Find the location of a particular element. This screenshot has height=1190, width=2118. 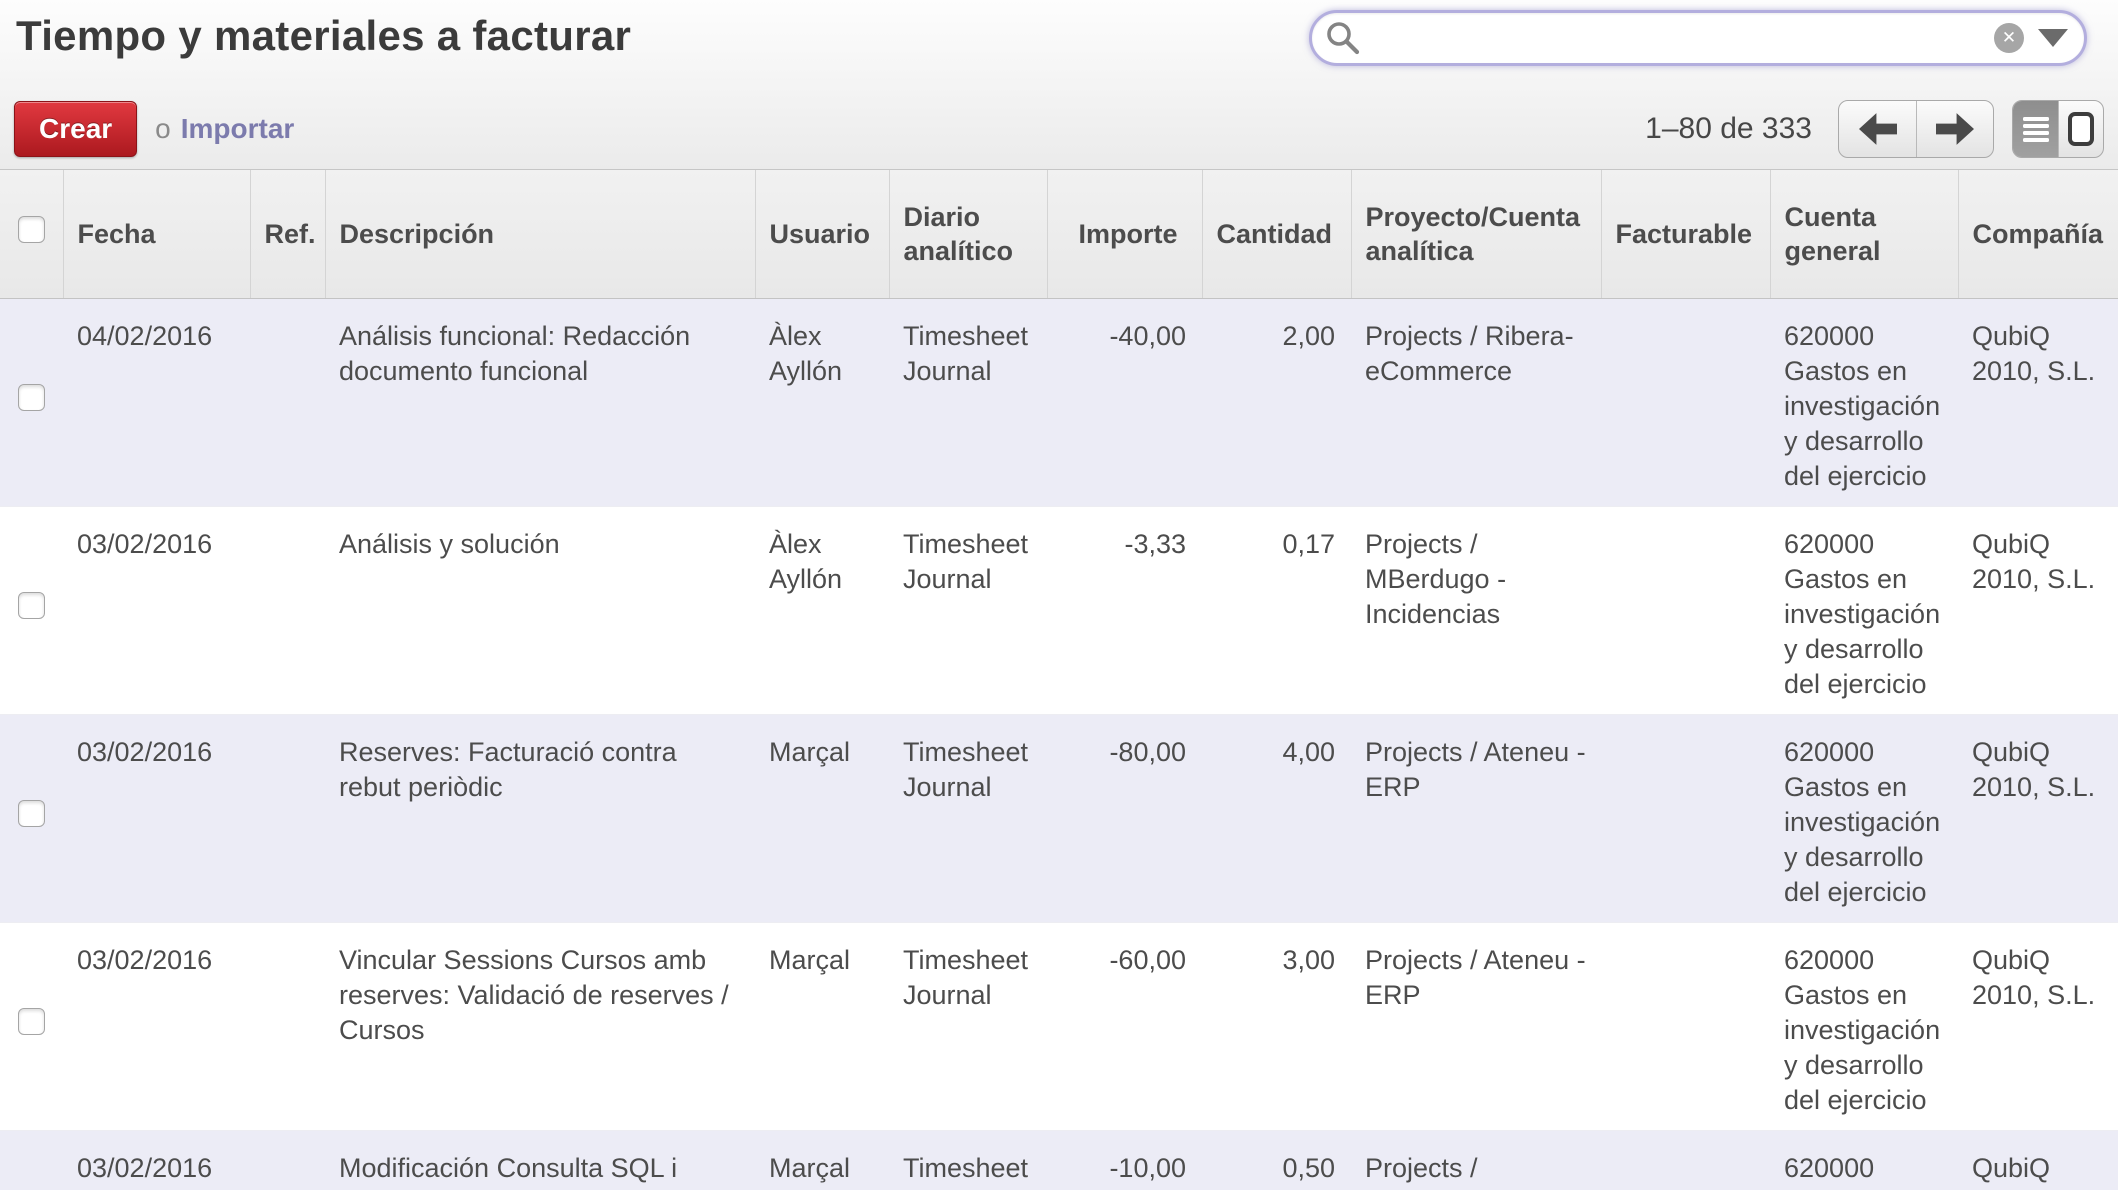

col-header-descripcion: Descripción is located at coordinates (540, 234).